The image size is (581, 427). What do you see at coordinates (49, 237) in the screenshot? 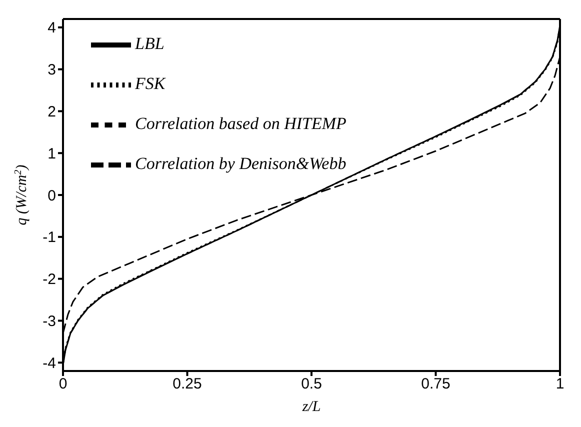
I see `y-tick-label: -1` at bounding box center [49, 237].